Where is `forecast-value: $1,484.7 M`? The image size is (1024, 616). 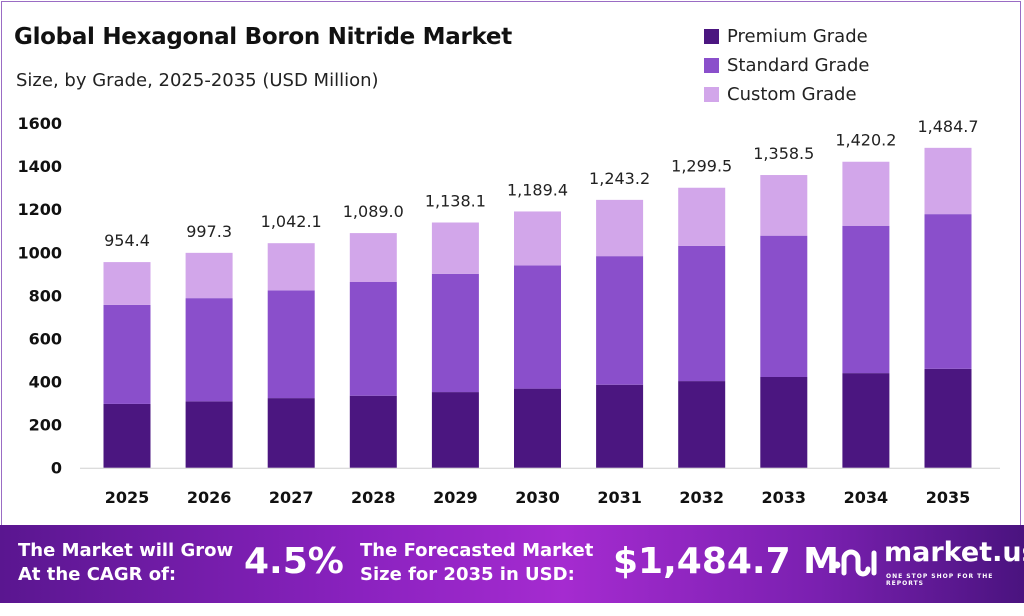 forecast-value: $1,484.7 M is located at coordinates (726, 561).